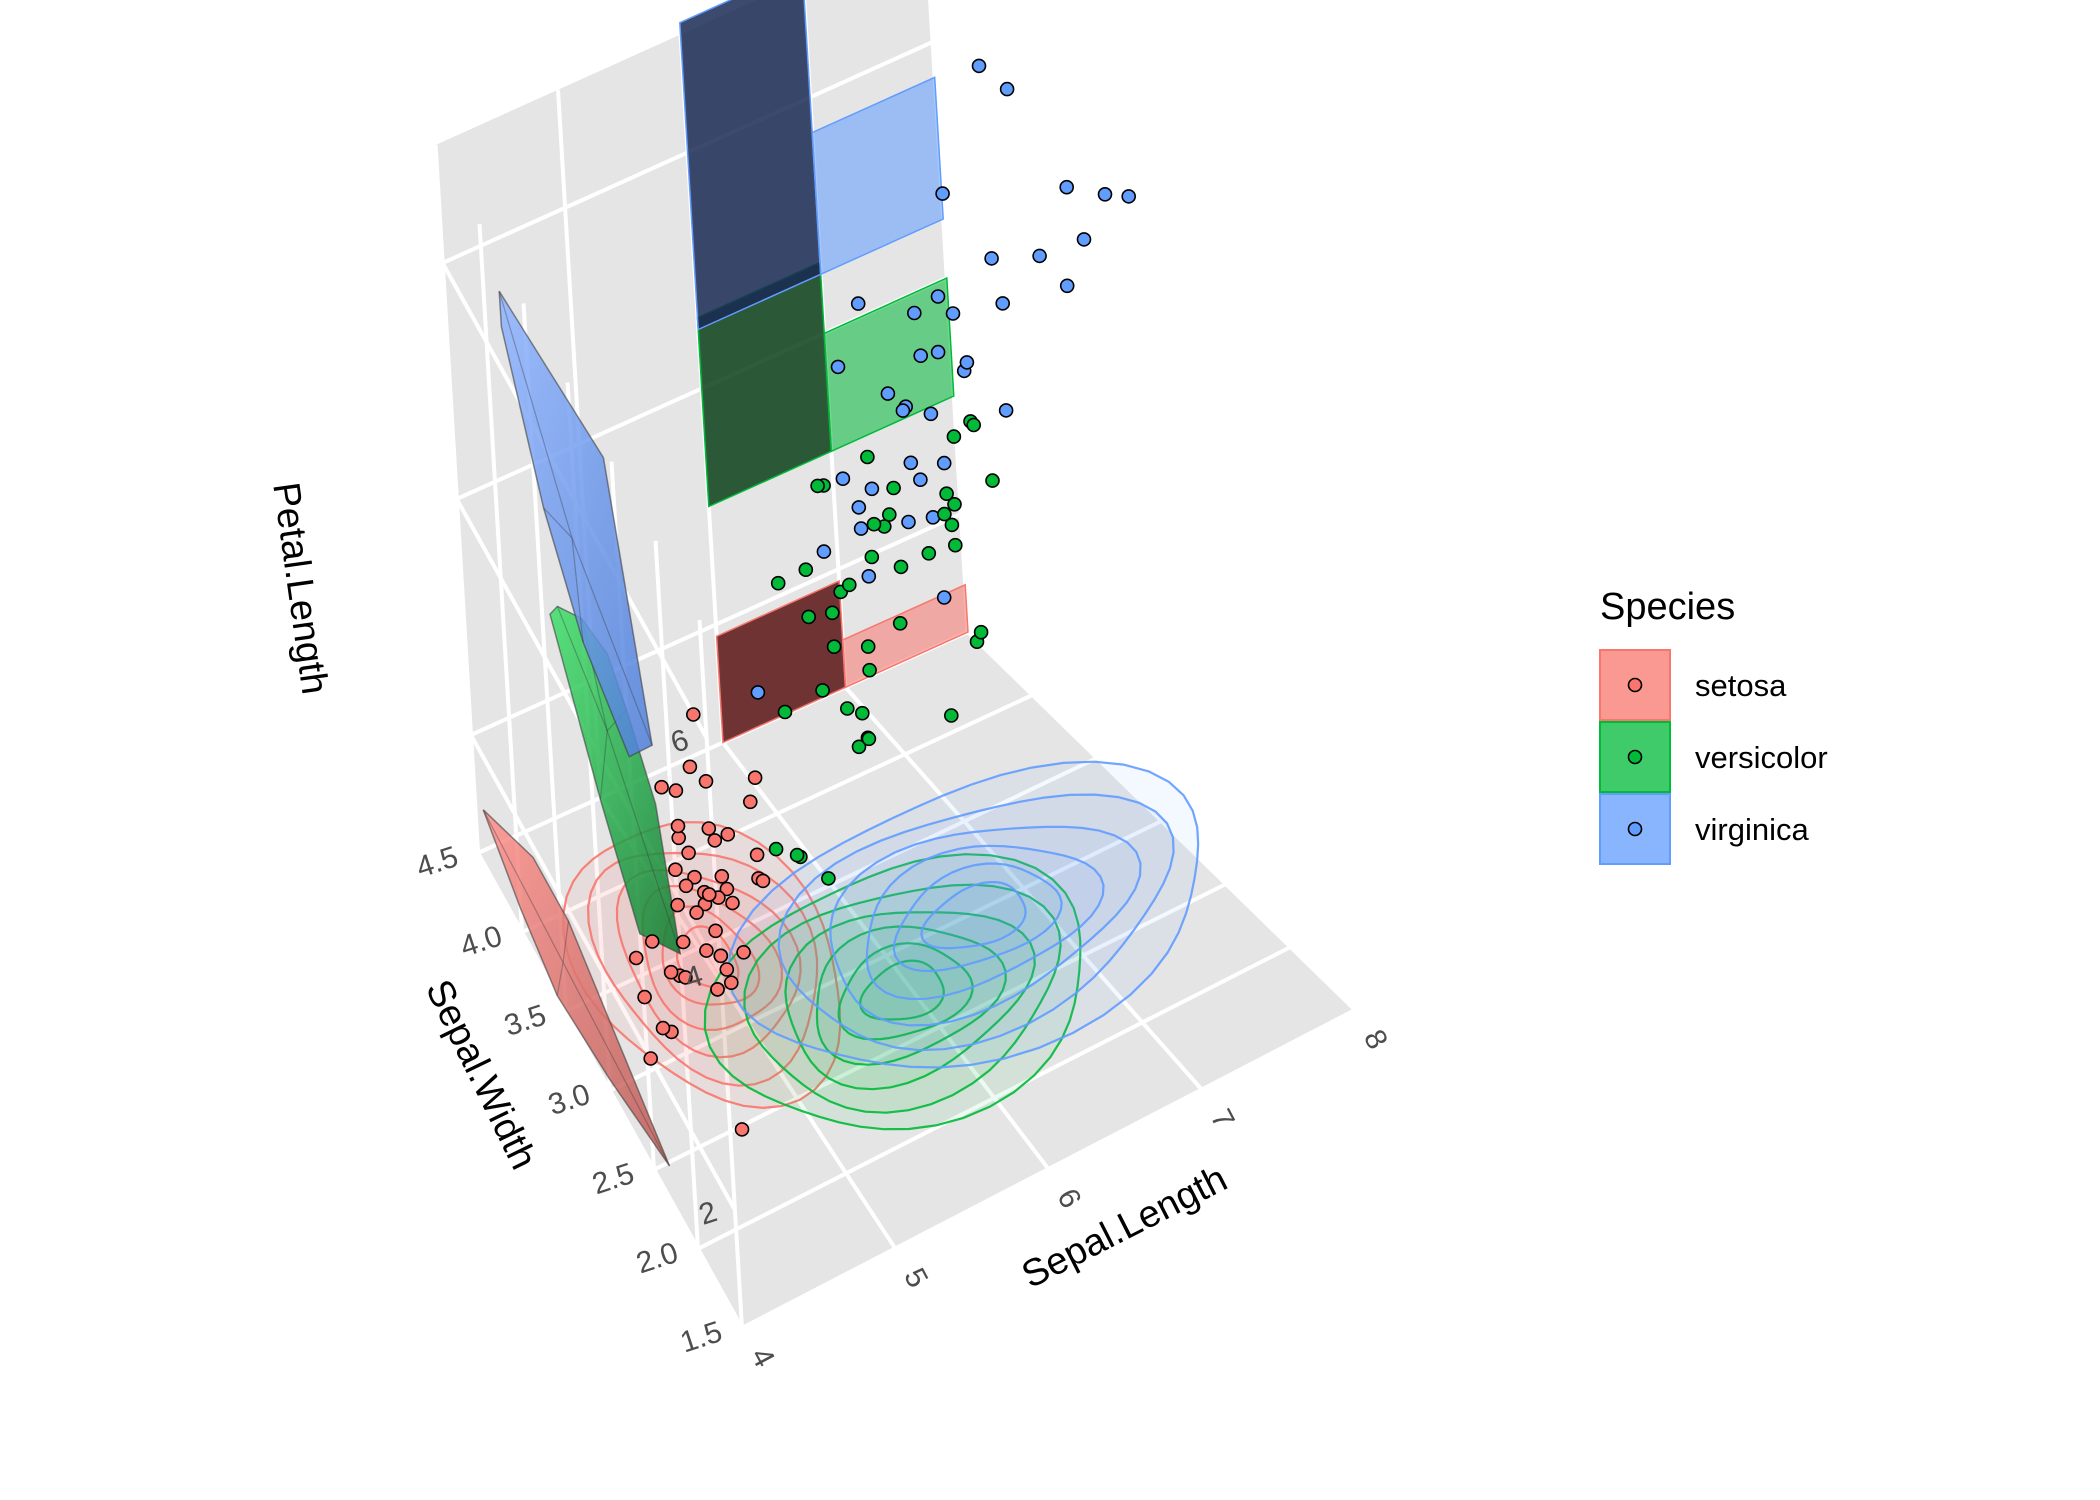  Describe the element at coordinates (1752, 829) in the screenshot. I see `legend-label-virginica: virginica` at that location.